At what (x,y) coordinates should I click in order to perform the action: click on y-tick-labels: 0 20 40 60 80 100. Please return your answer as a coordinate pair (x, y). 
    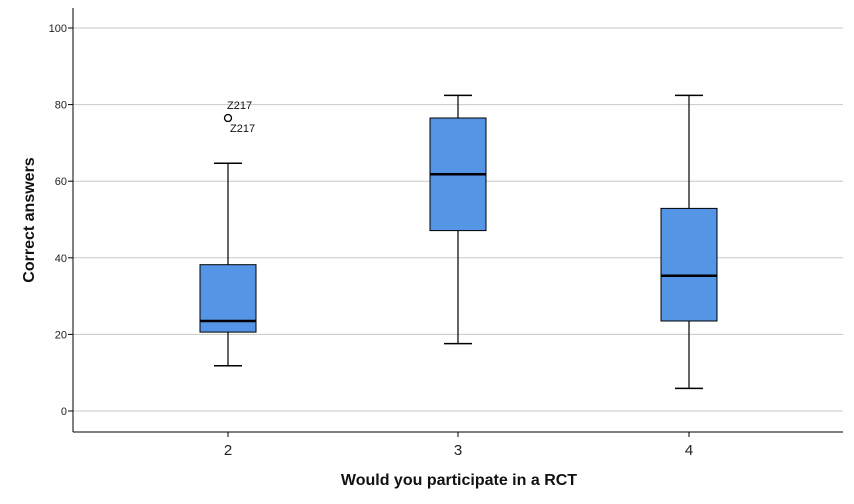
    Looking at the image, I should click on (61, 220).